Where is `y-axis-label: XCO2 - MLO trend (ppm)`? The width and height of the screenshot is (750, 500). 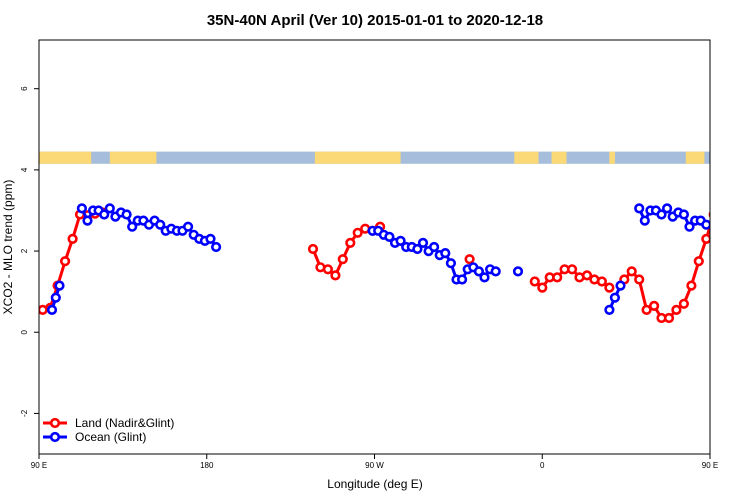 y-axis-label: XCO2 - MLO trend (ppm) is located at coordinates (8, 247).